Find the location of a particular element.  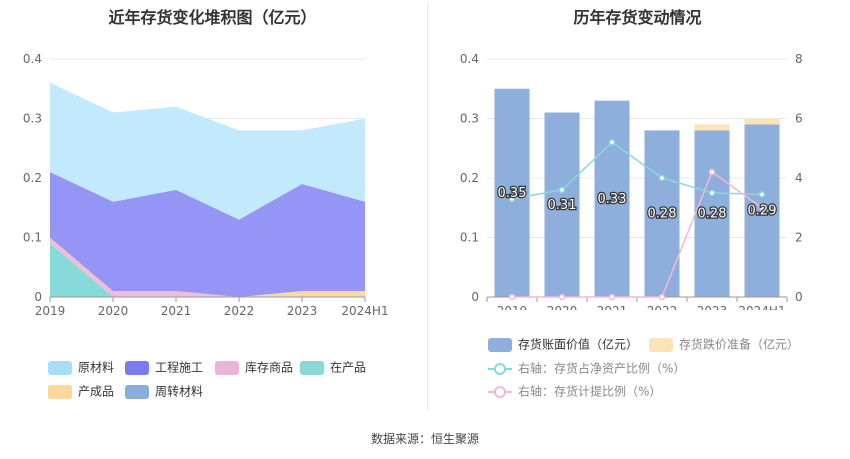

chart-divider is located at coordinates (427, 207).